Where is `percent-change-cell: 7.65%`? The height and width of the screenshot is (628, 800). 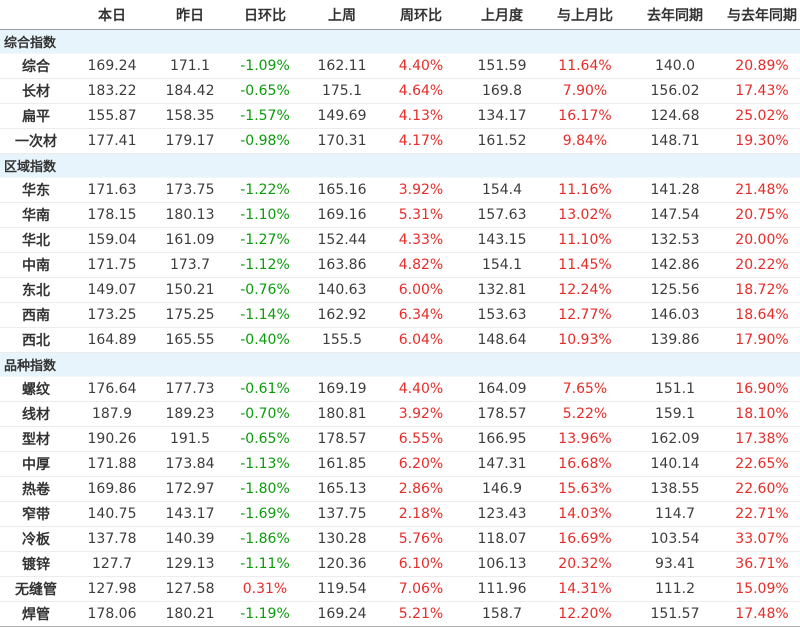 percent-change-cell: 7.65% is located at coordinates (585, 389).